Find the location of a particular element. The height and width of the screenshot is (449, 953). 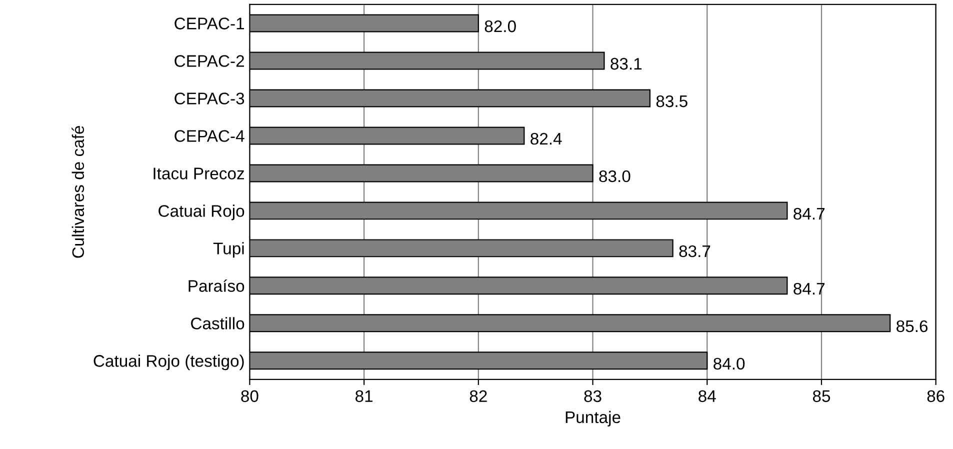

x-tick-label: 81 is located at coordinates (364, 396).